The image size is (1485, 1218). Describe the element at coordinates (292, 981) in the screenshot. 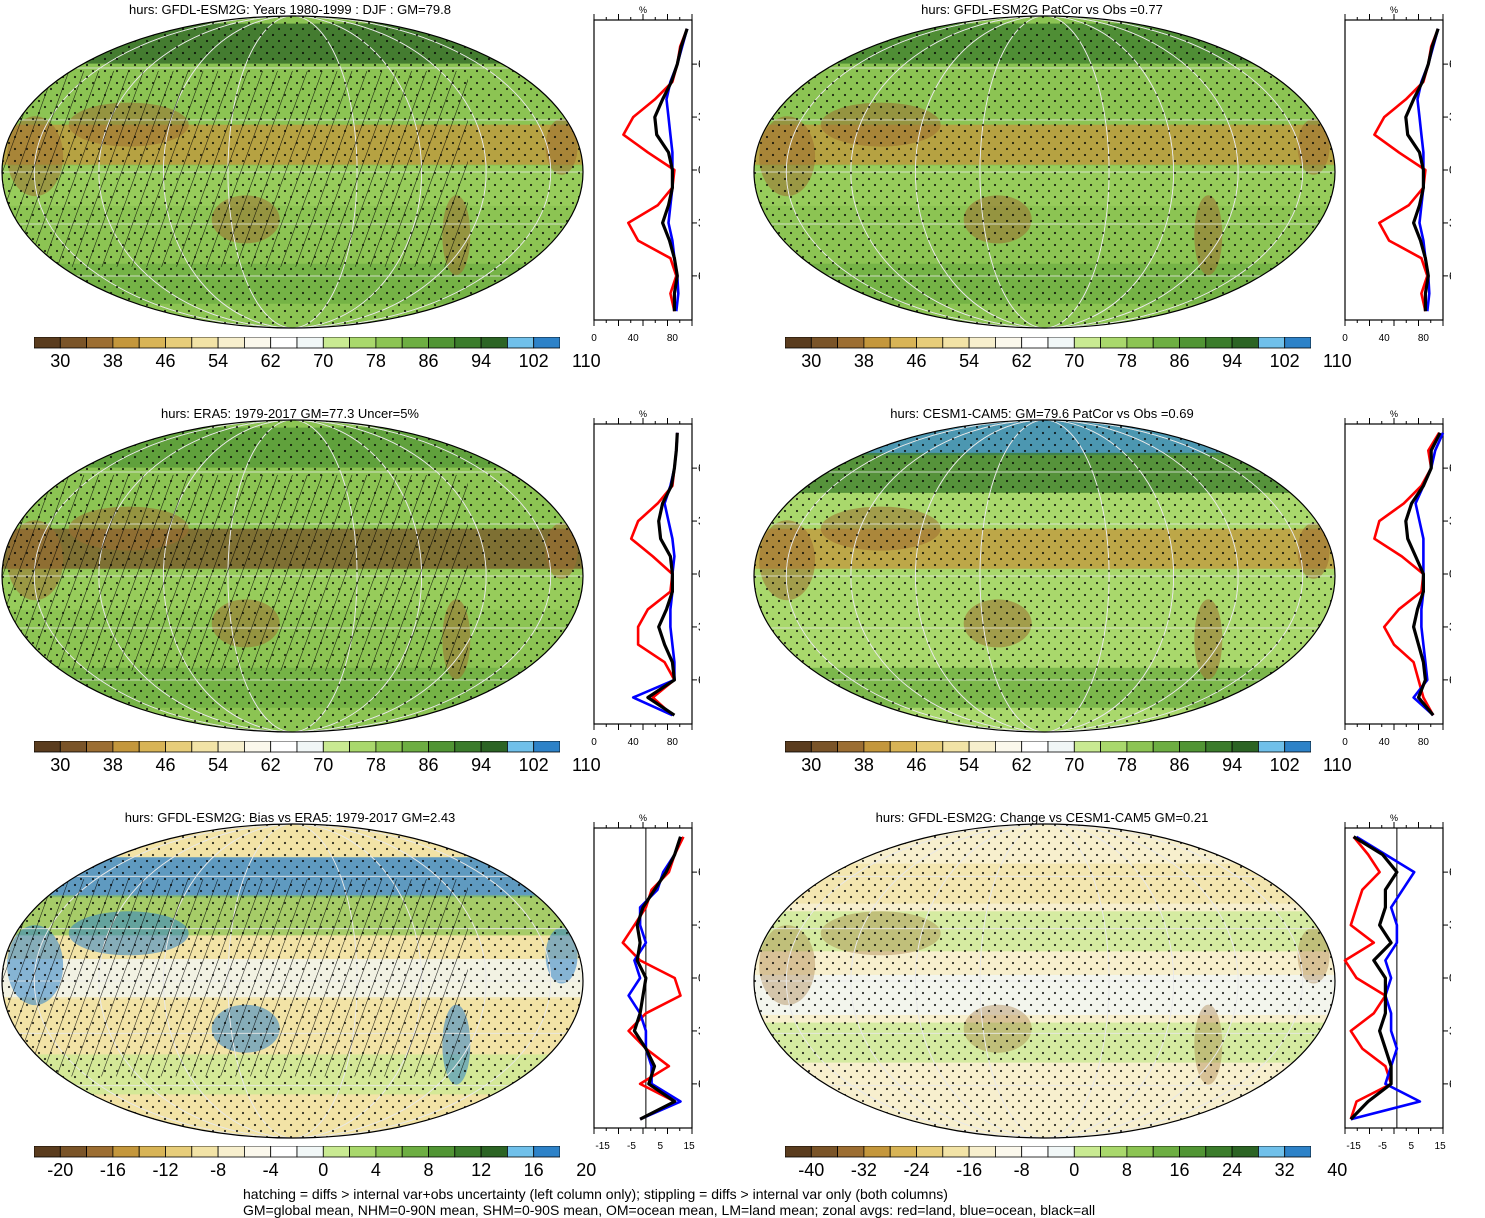

I see `map-panel` at that location.